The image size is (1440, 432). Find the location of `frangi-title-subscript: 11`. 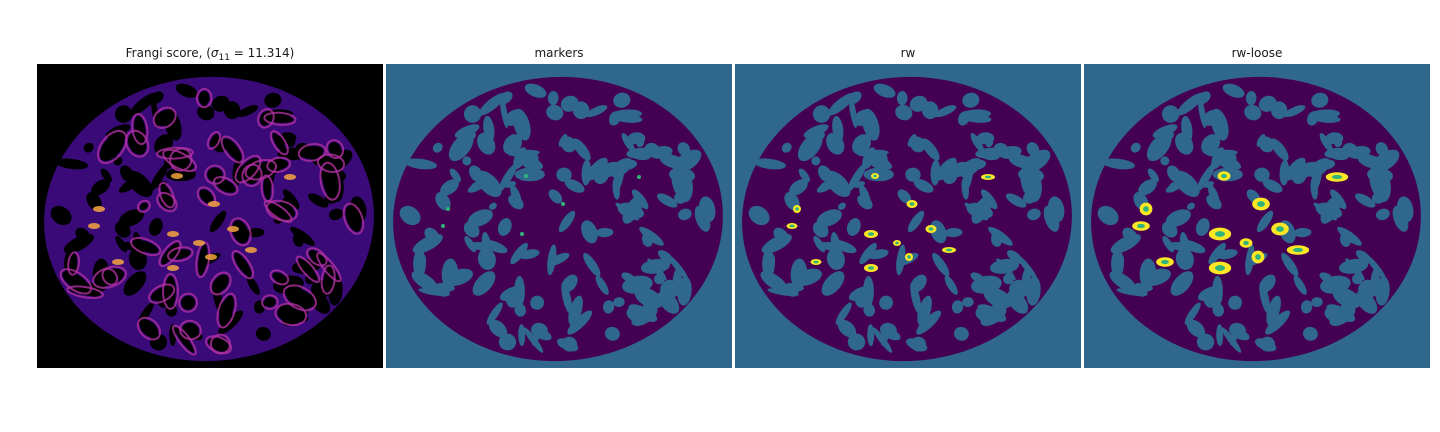

frangi-title-subscript: 11 is located at coordinates (224, 58).